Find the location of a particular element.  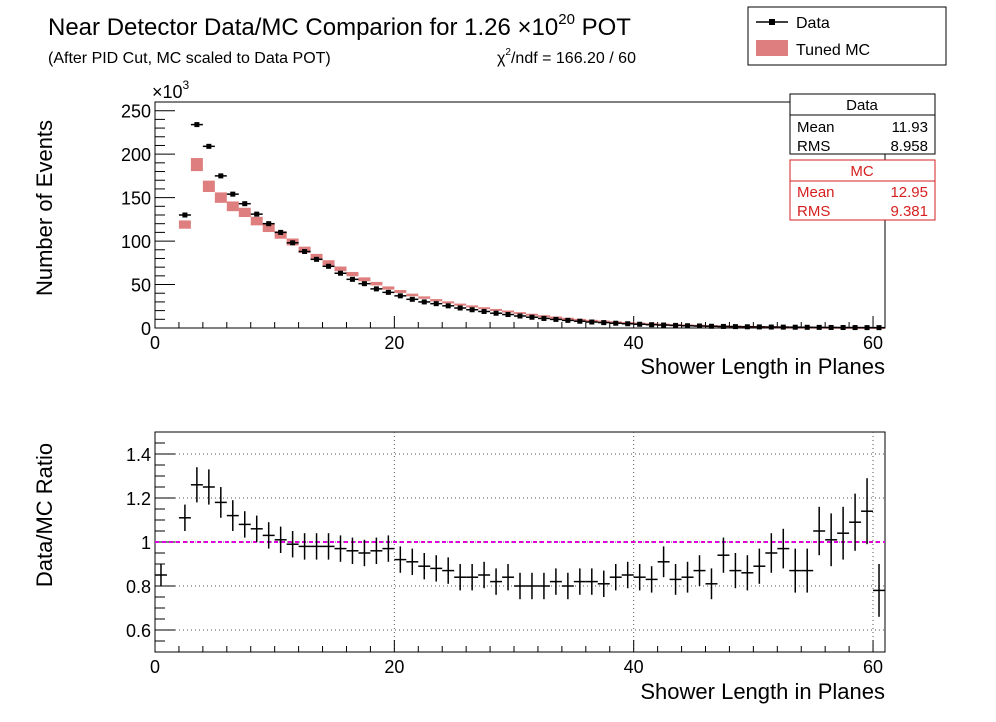

bottom-y-tick-label: 1.4 is located at coordinates (138, 455).